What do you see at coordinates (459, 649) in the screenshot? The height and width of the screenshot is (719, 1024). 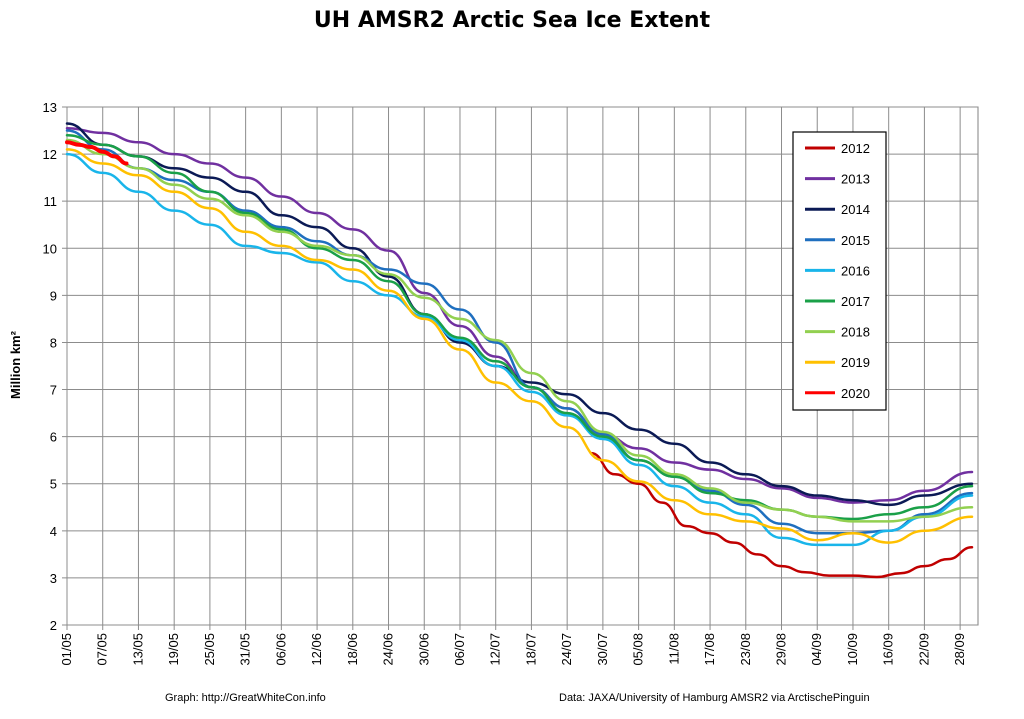 I see `x-tick-label: 06/07` at bounding box center [459, 649].